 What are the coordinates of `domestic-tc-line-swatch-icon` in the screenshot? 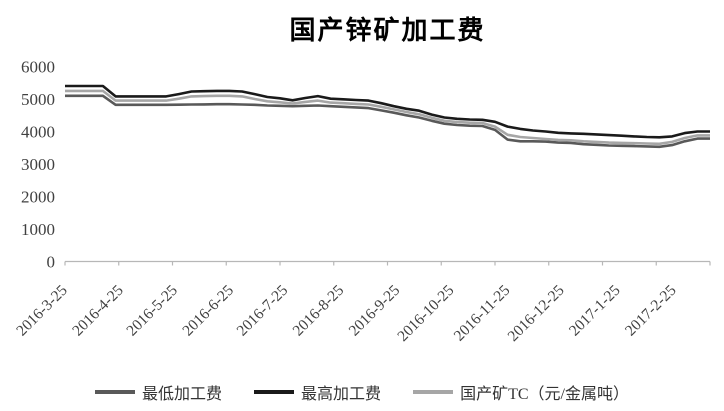 It's located at (433, 392).